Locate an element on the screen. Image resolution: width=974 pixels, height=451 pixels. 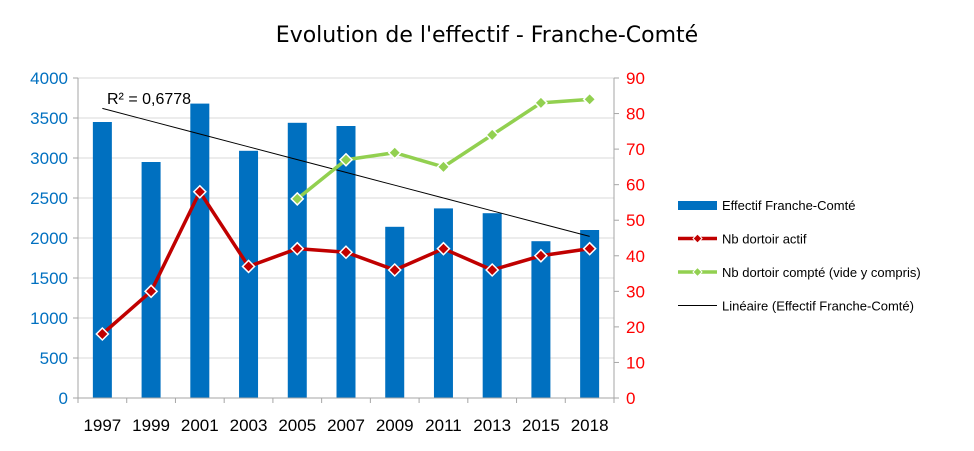
y-right-tick-label: 50 is located at coordinates (635, 220).